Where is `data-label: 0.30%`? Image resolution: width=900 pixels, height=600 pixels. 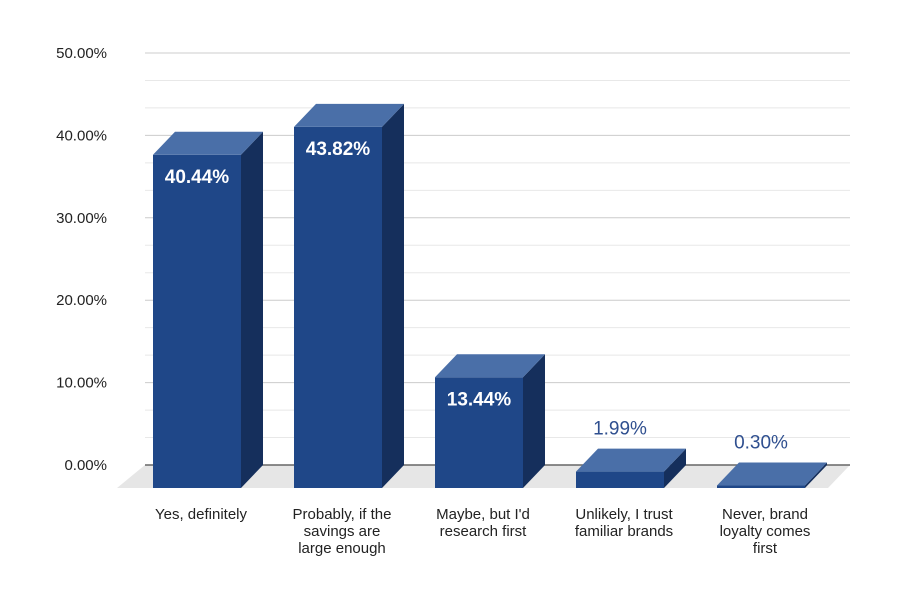 data-label: 0.30% is located at coordinates (761, 443).